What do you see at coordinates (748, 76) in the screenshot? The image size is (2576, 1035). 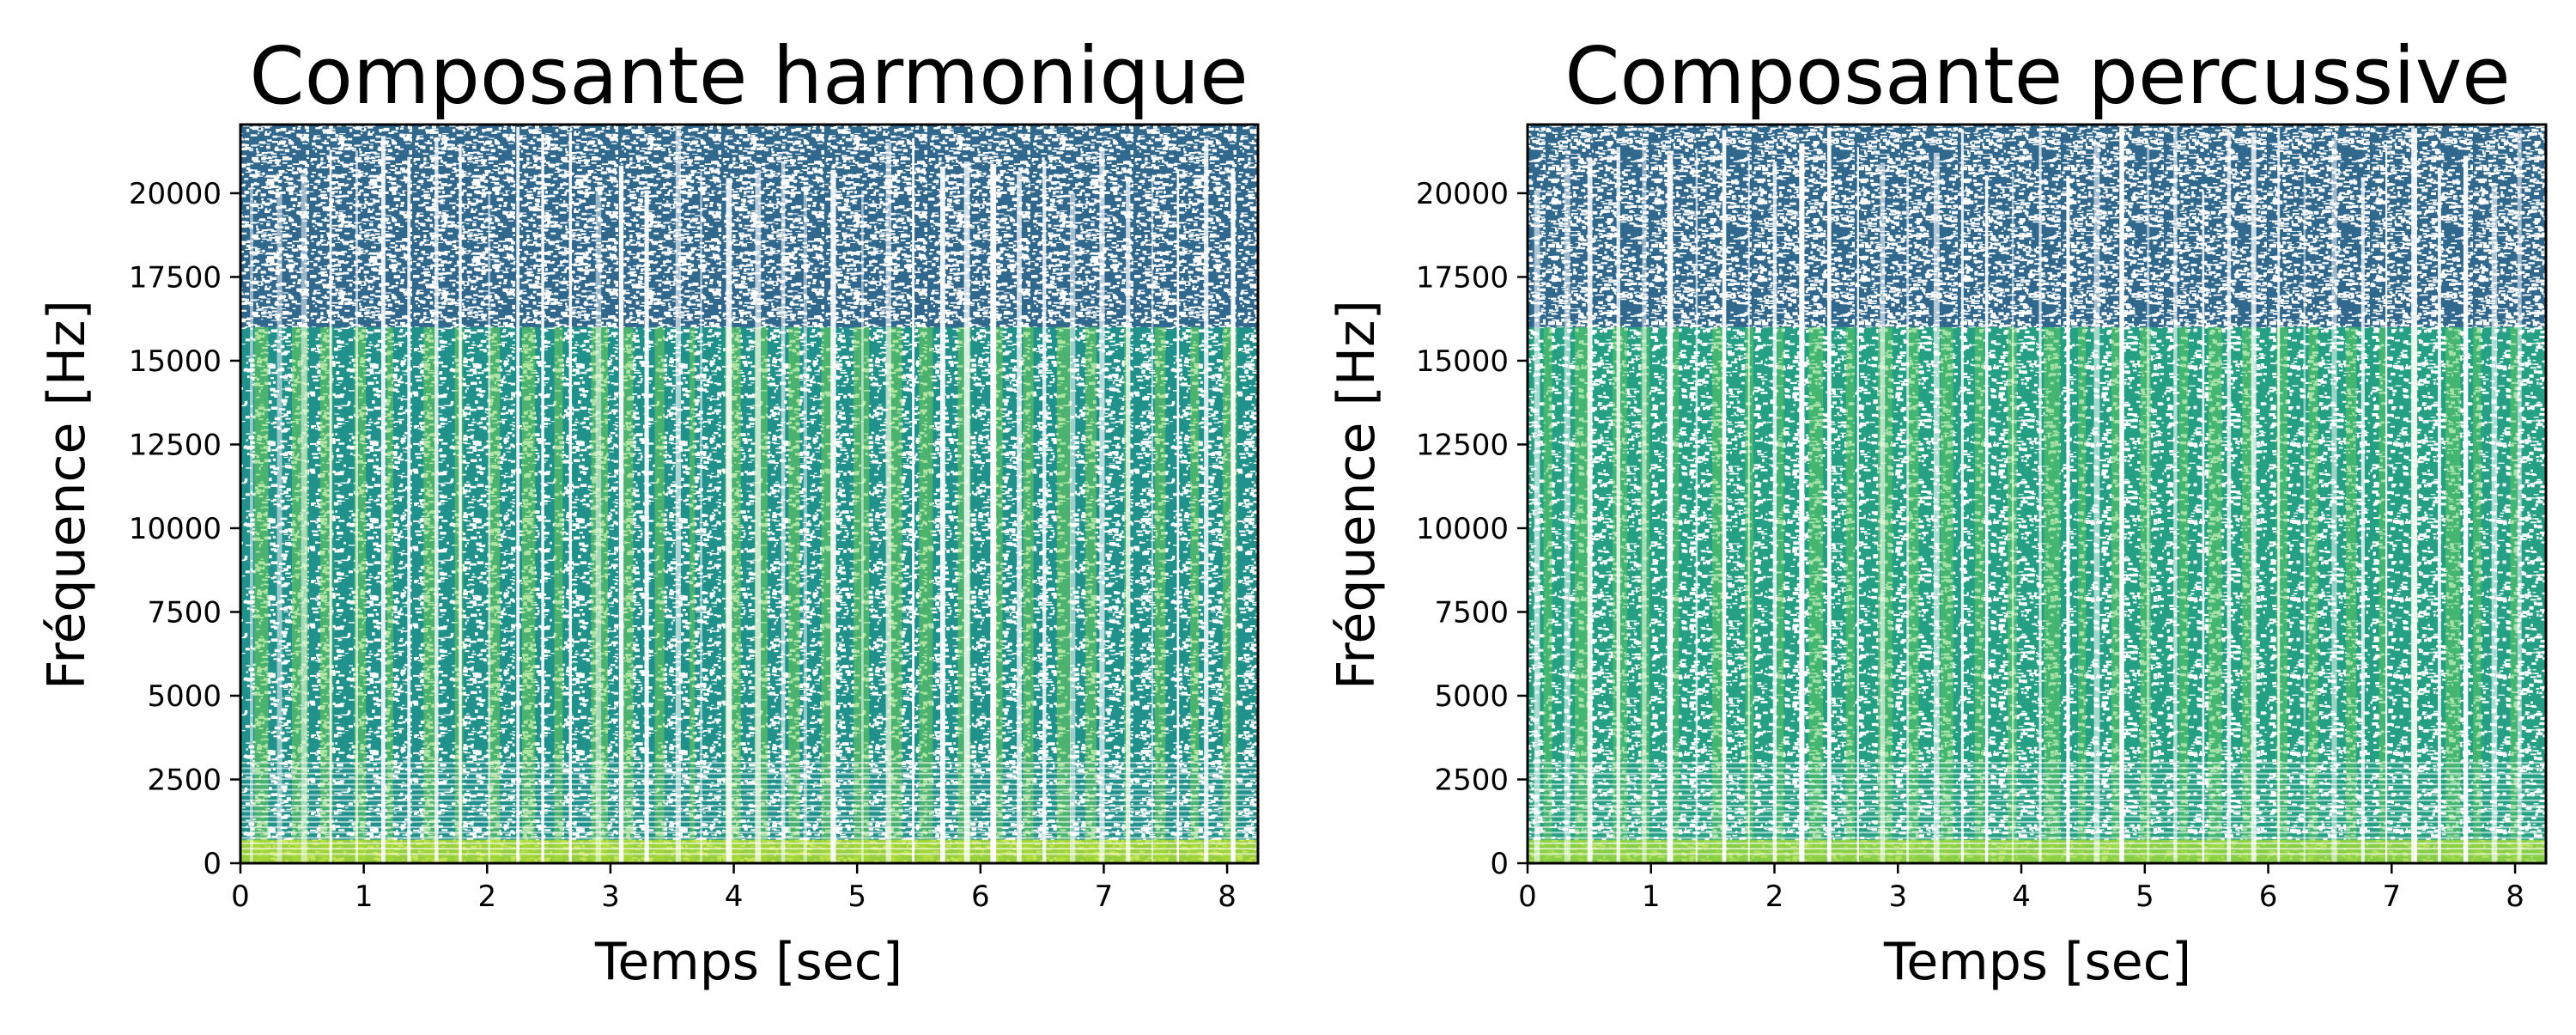 I see `chart-title: Composante harmonique` at bounding box center [748, 76].